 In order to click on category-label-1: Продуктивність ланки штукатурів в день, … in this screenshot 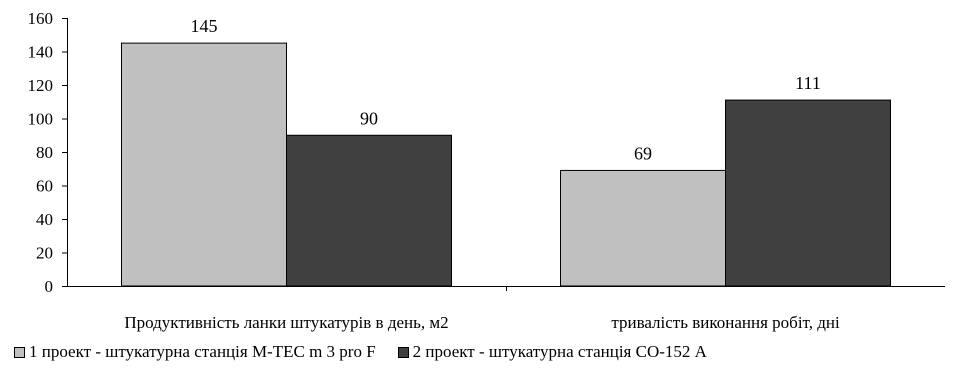, I will do `click(286, 322)`.